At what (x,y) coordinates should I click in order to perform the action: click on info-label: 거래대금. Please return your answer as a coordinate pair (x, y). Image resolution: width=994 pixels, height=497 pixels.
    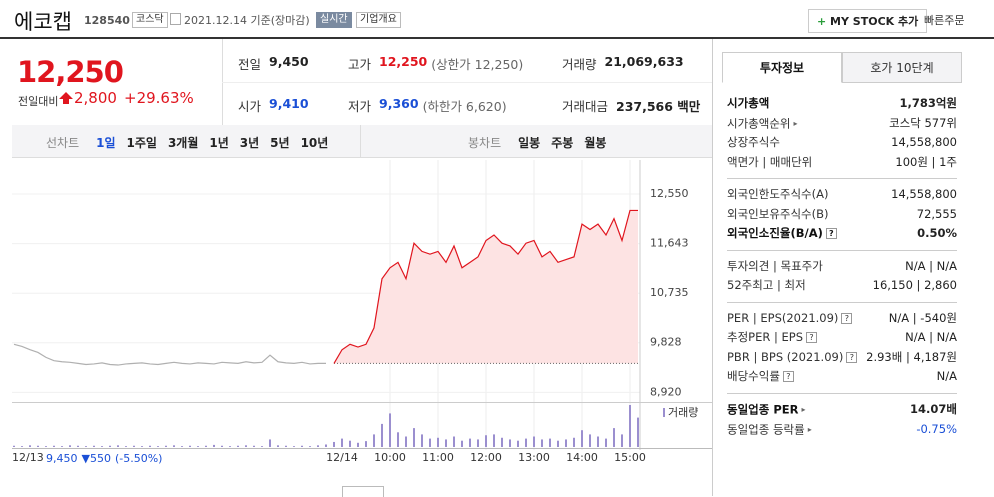
    Looking at the image, I should click on (585, 106).